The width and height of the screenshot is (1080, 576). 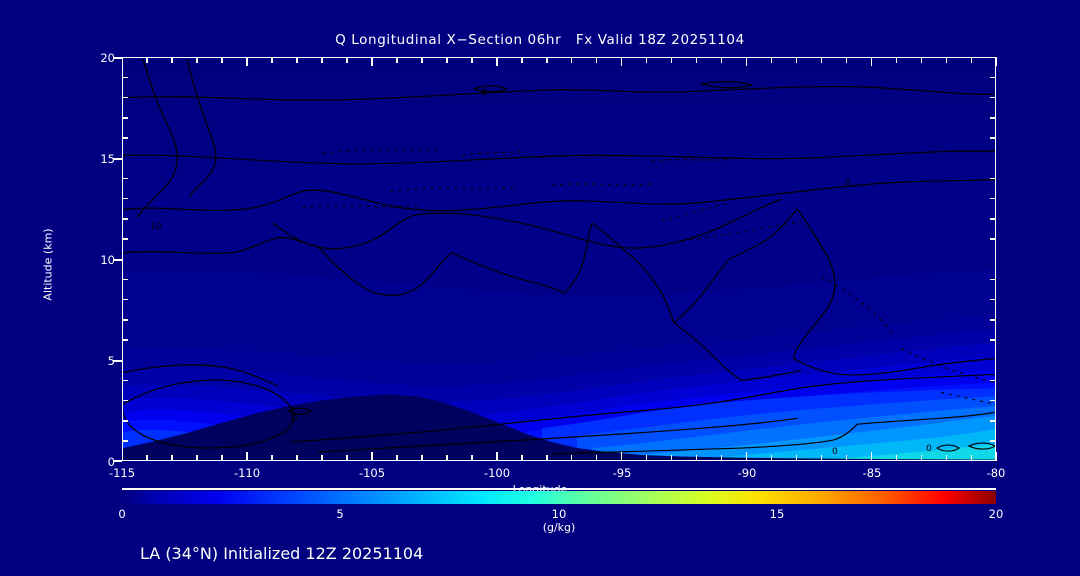 What do you see at coordinates (747, 473) in the screenshot?
I see `x-tick-label: -90` at bounding box center [747, 473].